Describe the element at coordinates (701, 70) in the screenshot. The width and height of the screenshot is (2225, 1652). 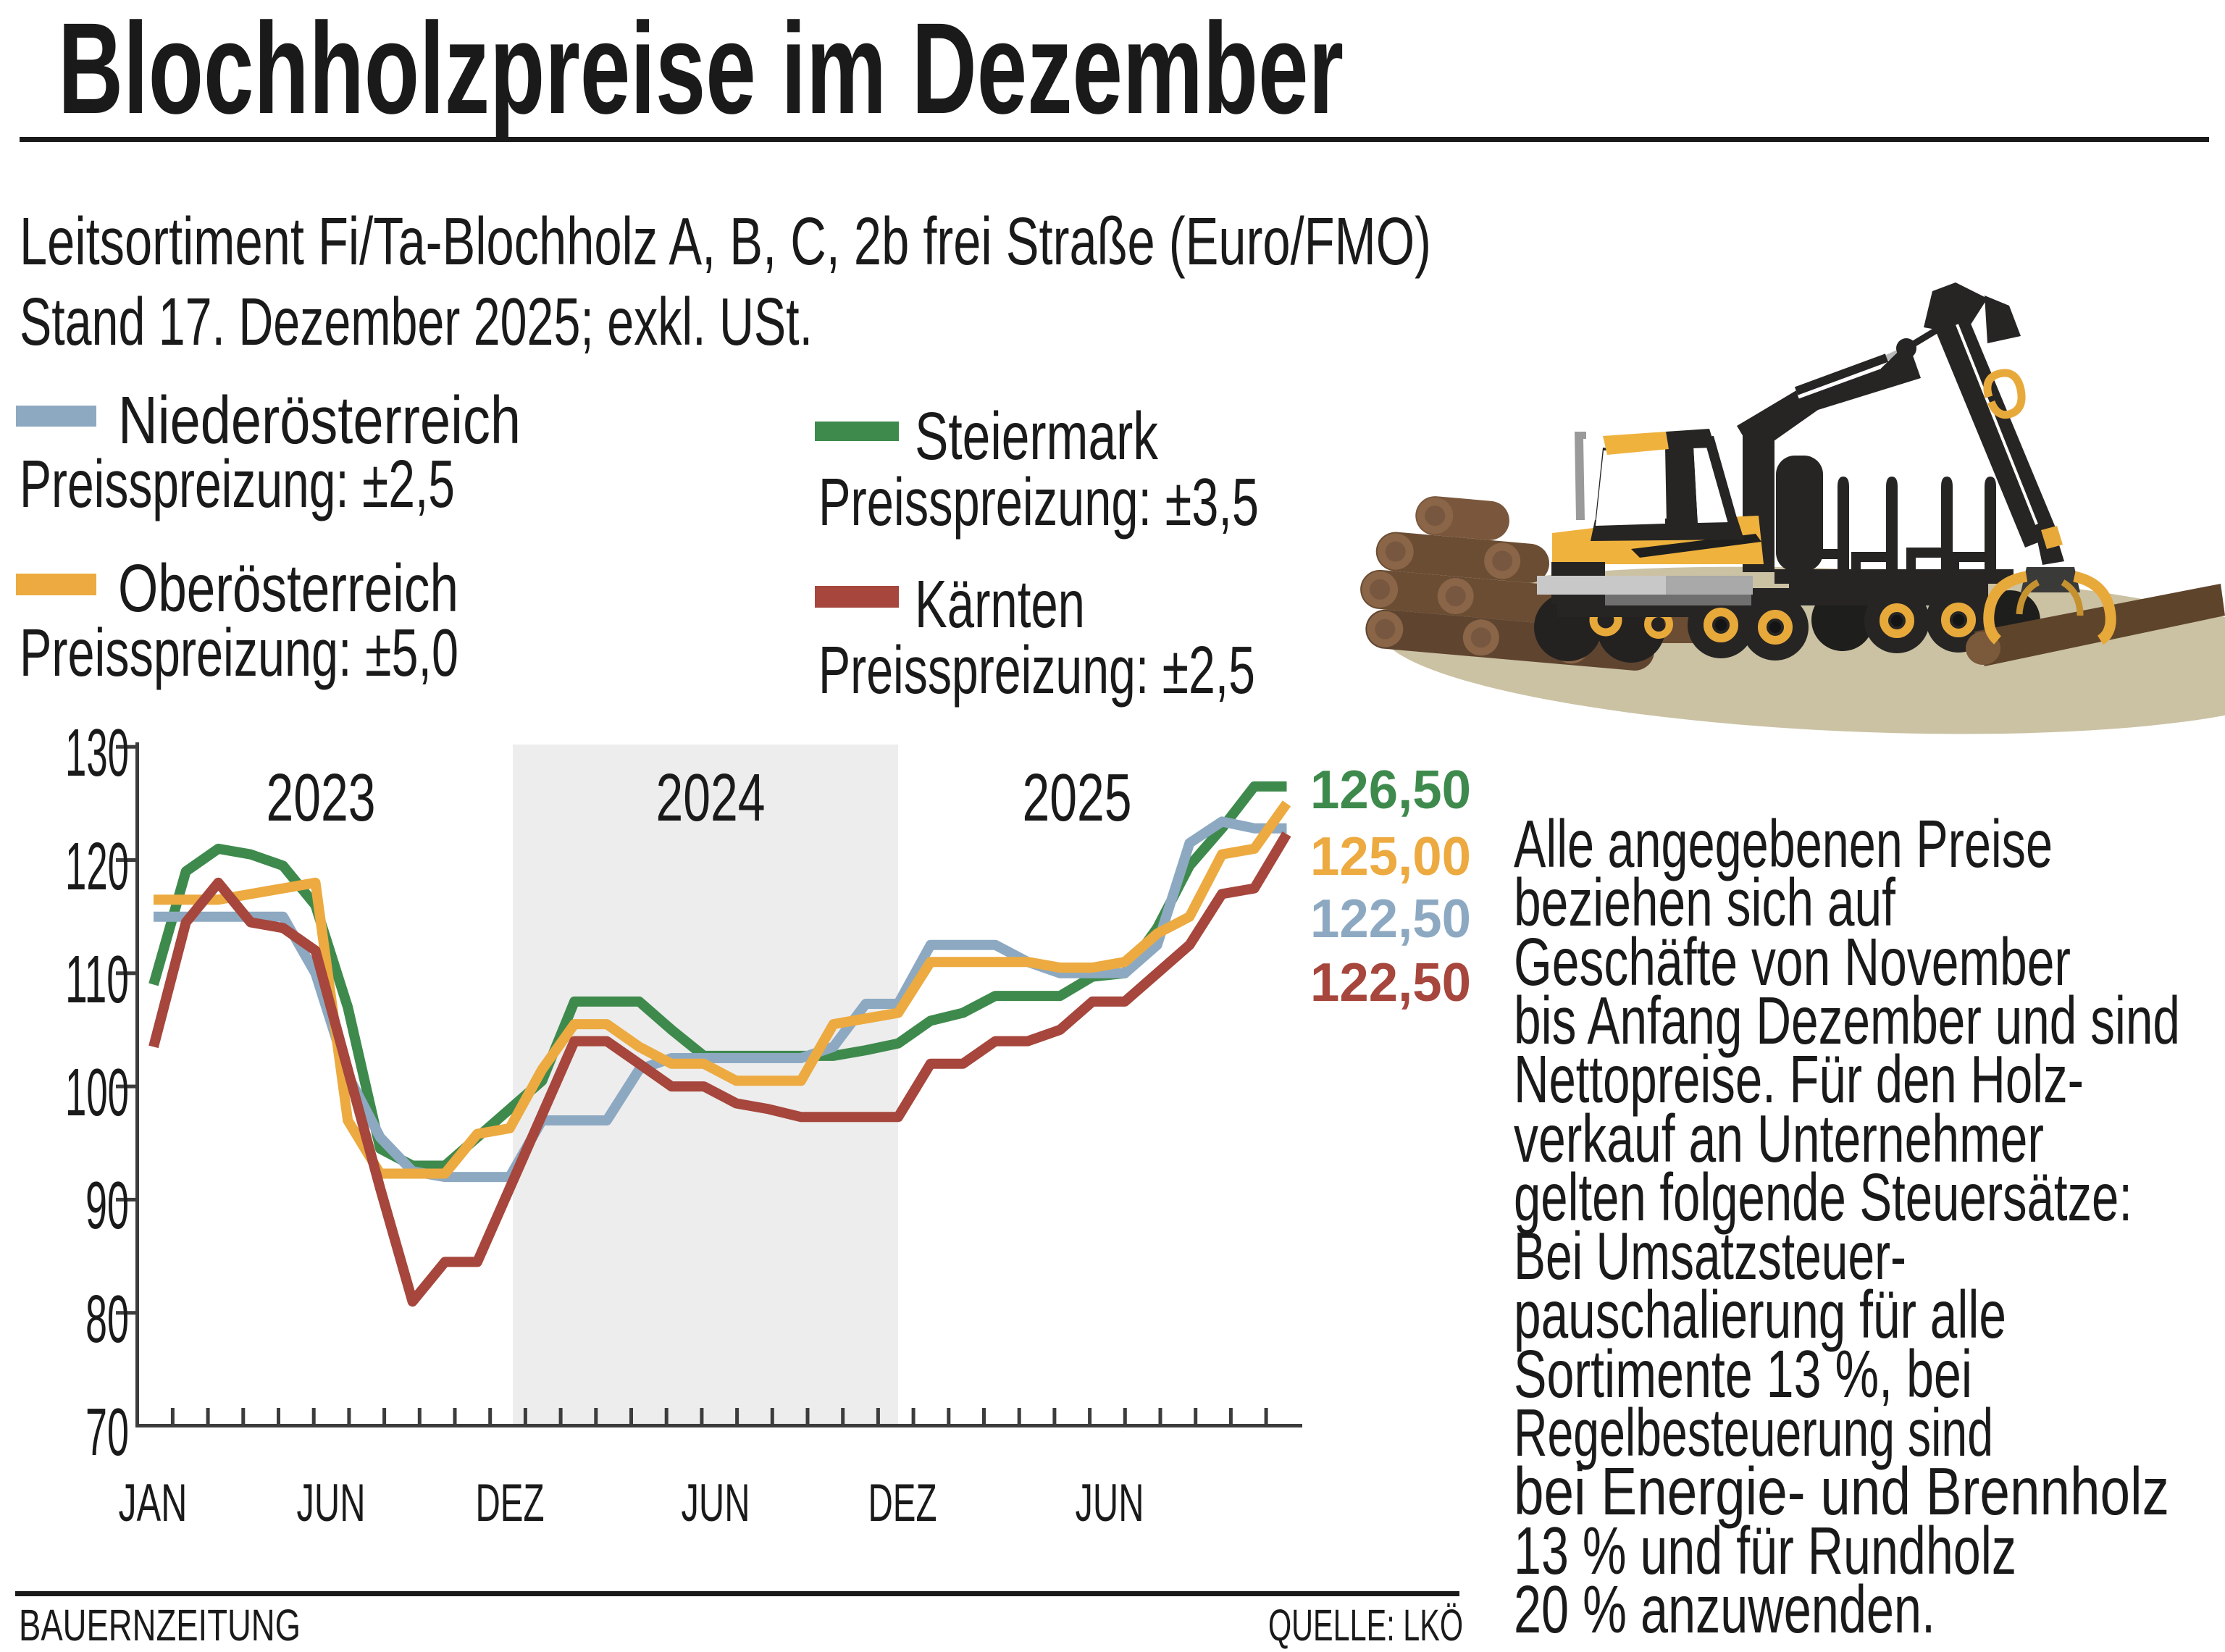
I see `svg-text: Blochholzpreise im Dezember` at that location.